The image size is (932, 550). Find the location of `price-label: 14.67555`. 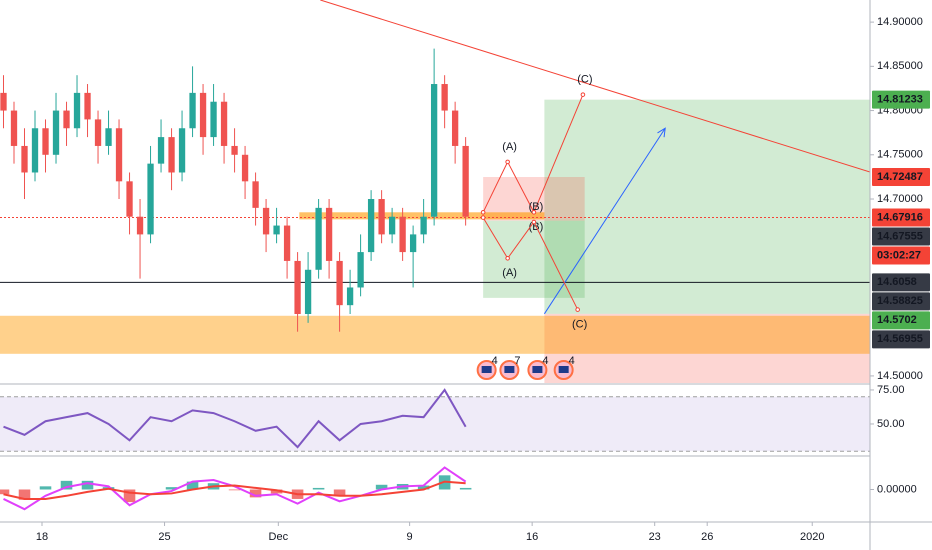

price-label: 14.67555 is located at coordinates (900, 236).